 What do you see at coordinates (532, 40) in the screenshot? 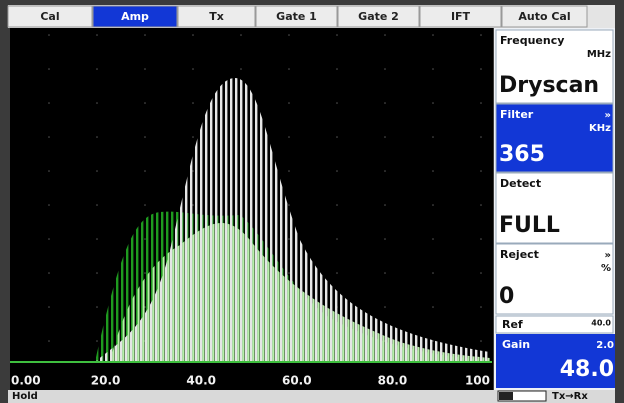
I see `param-label: Frequency` at bounding box center [532, 40].